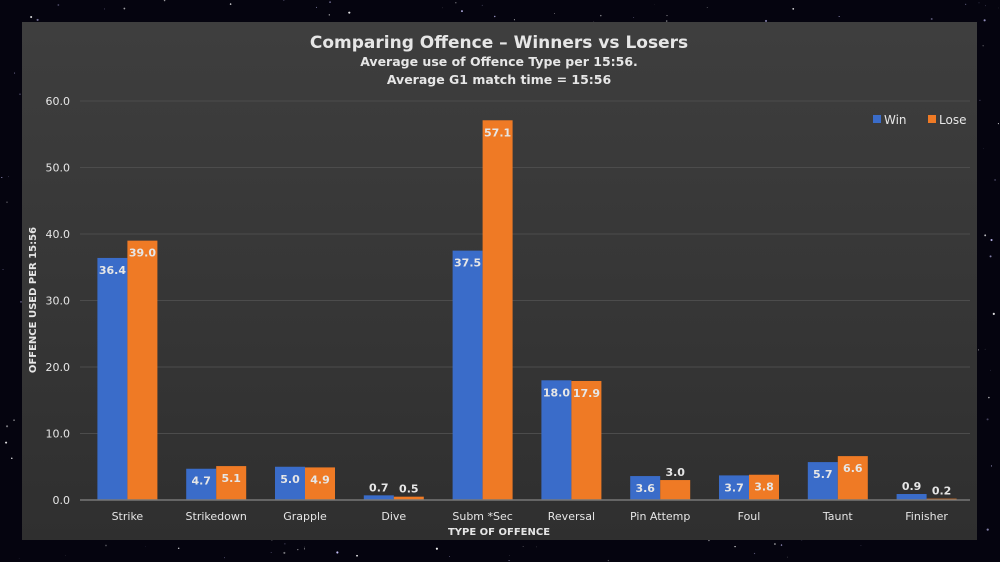 The height and width of the screenshot is (562, 1000). Describe the element at coordinates (660, 516) in the screenshot. I see `x-tick-label: Pin Attemp` at that location.